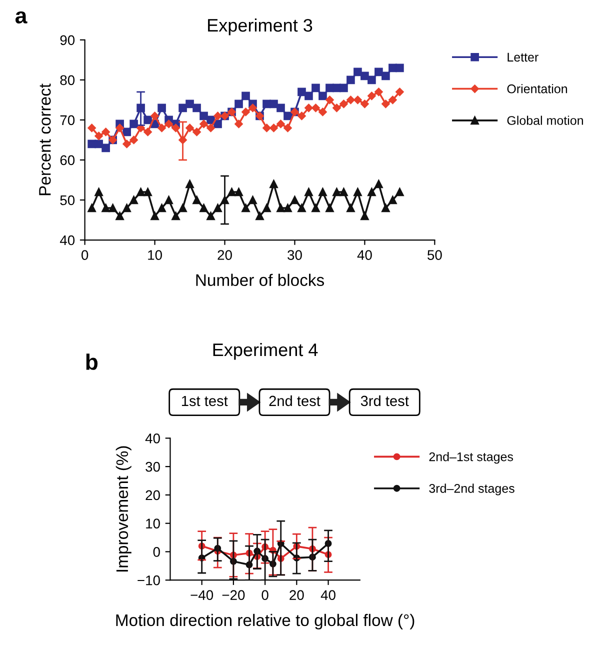 The height and width of the screenshot is (654, 589). Describe the element at coordinates (45, 140) in the screenshot. I see `y-axis-title: Percent correct` at that location.